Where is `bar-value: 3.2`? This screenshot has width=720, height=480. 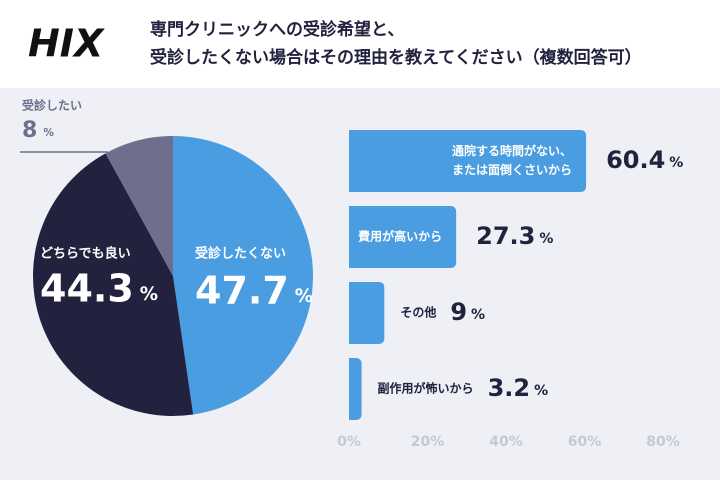
bar-value: 3.2 is located at coordinates (509, 388).